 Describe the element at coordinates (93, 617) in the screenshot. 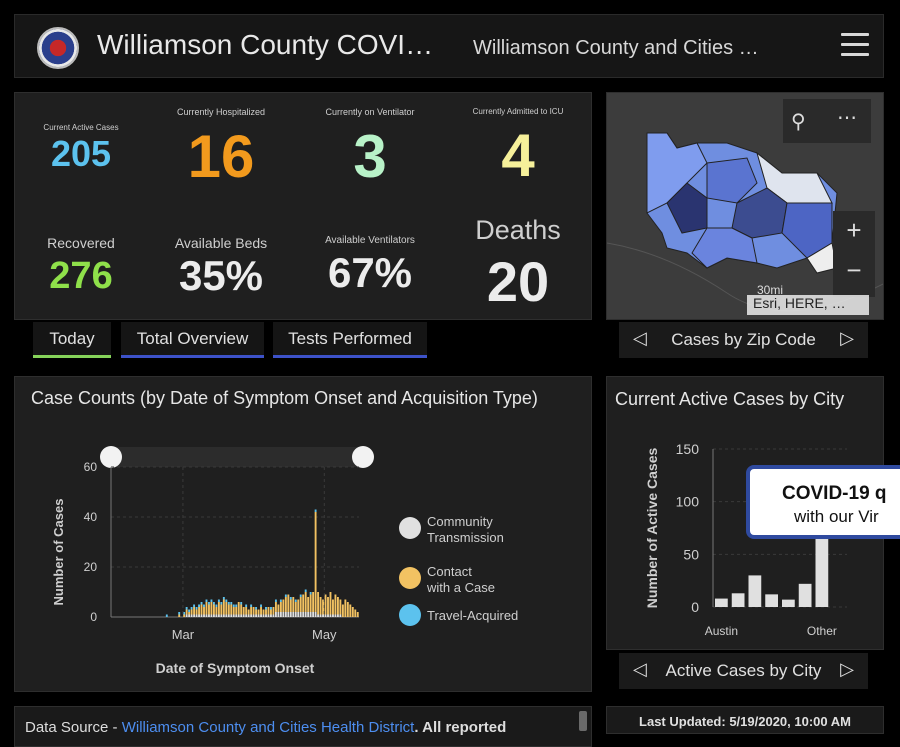

I see `y-tick-label: 0` at that location.